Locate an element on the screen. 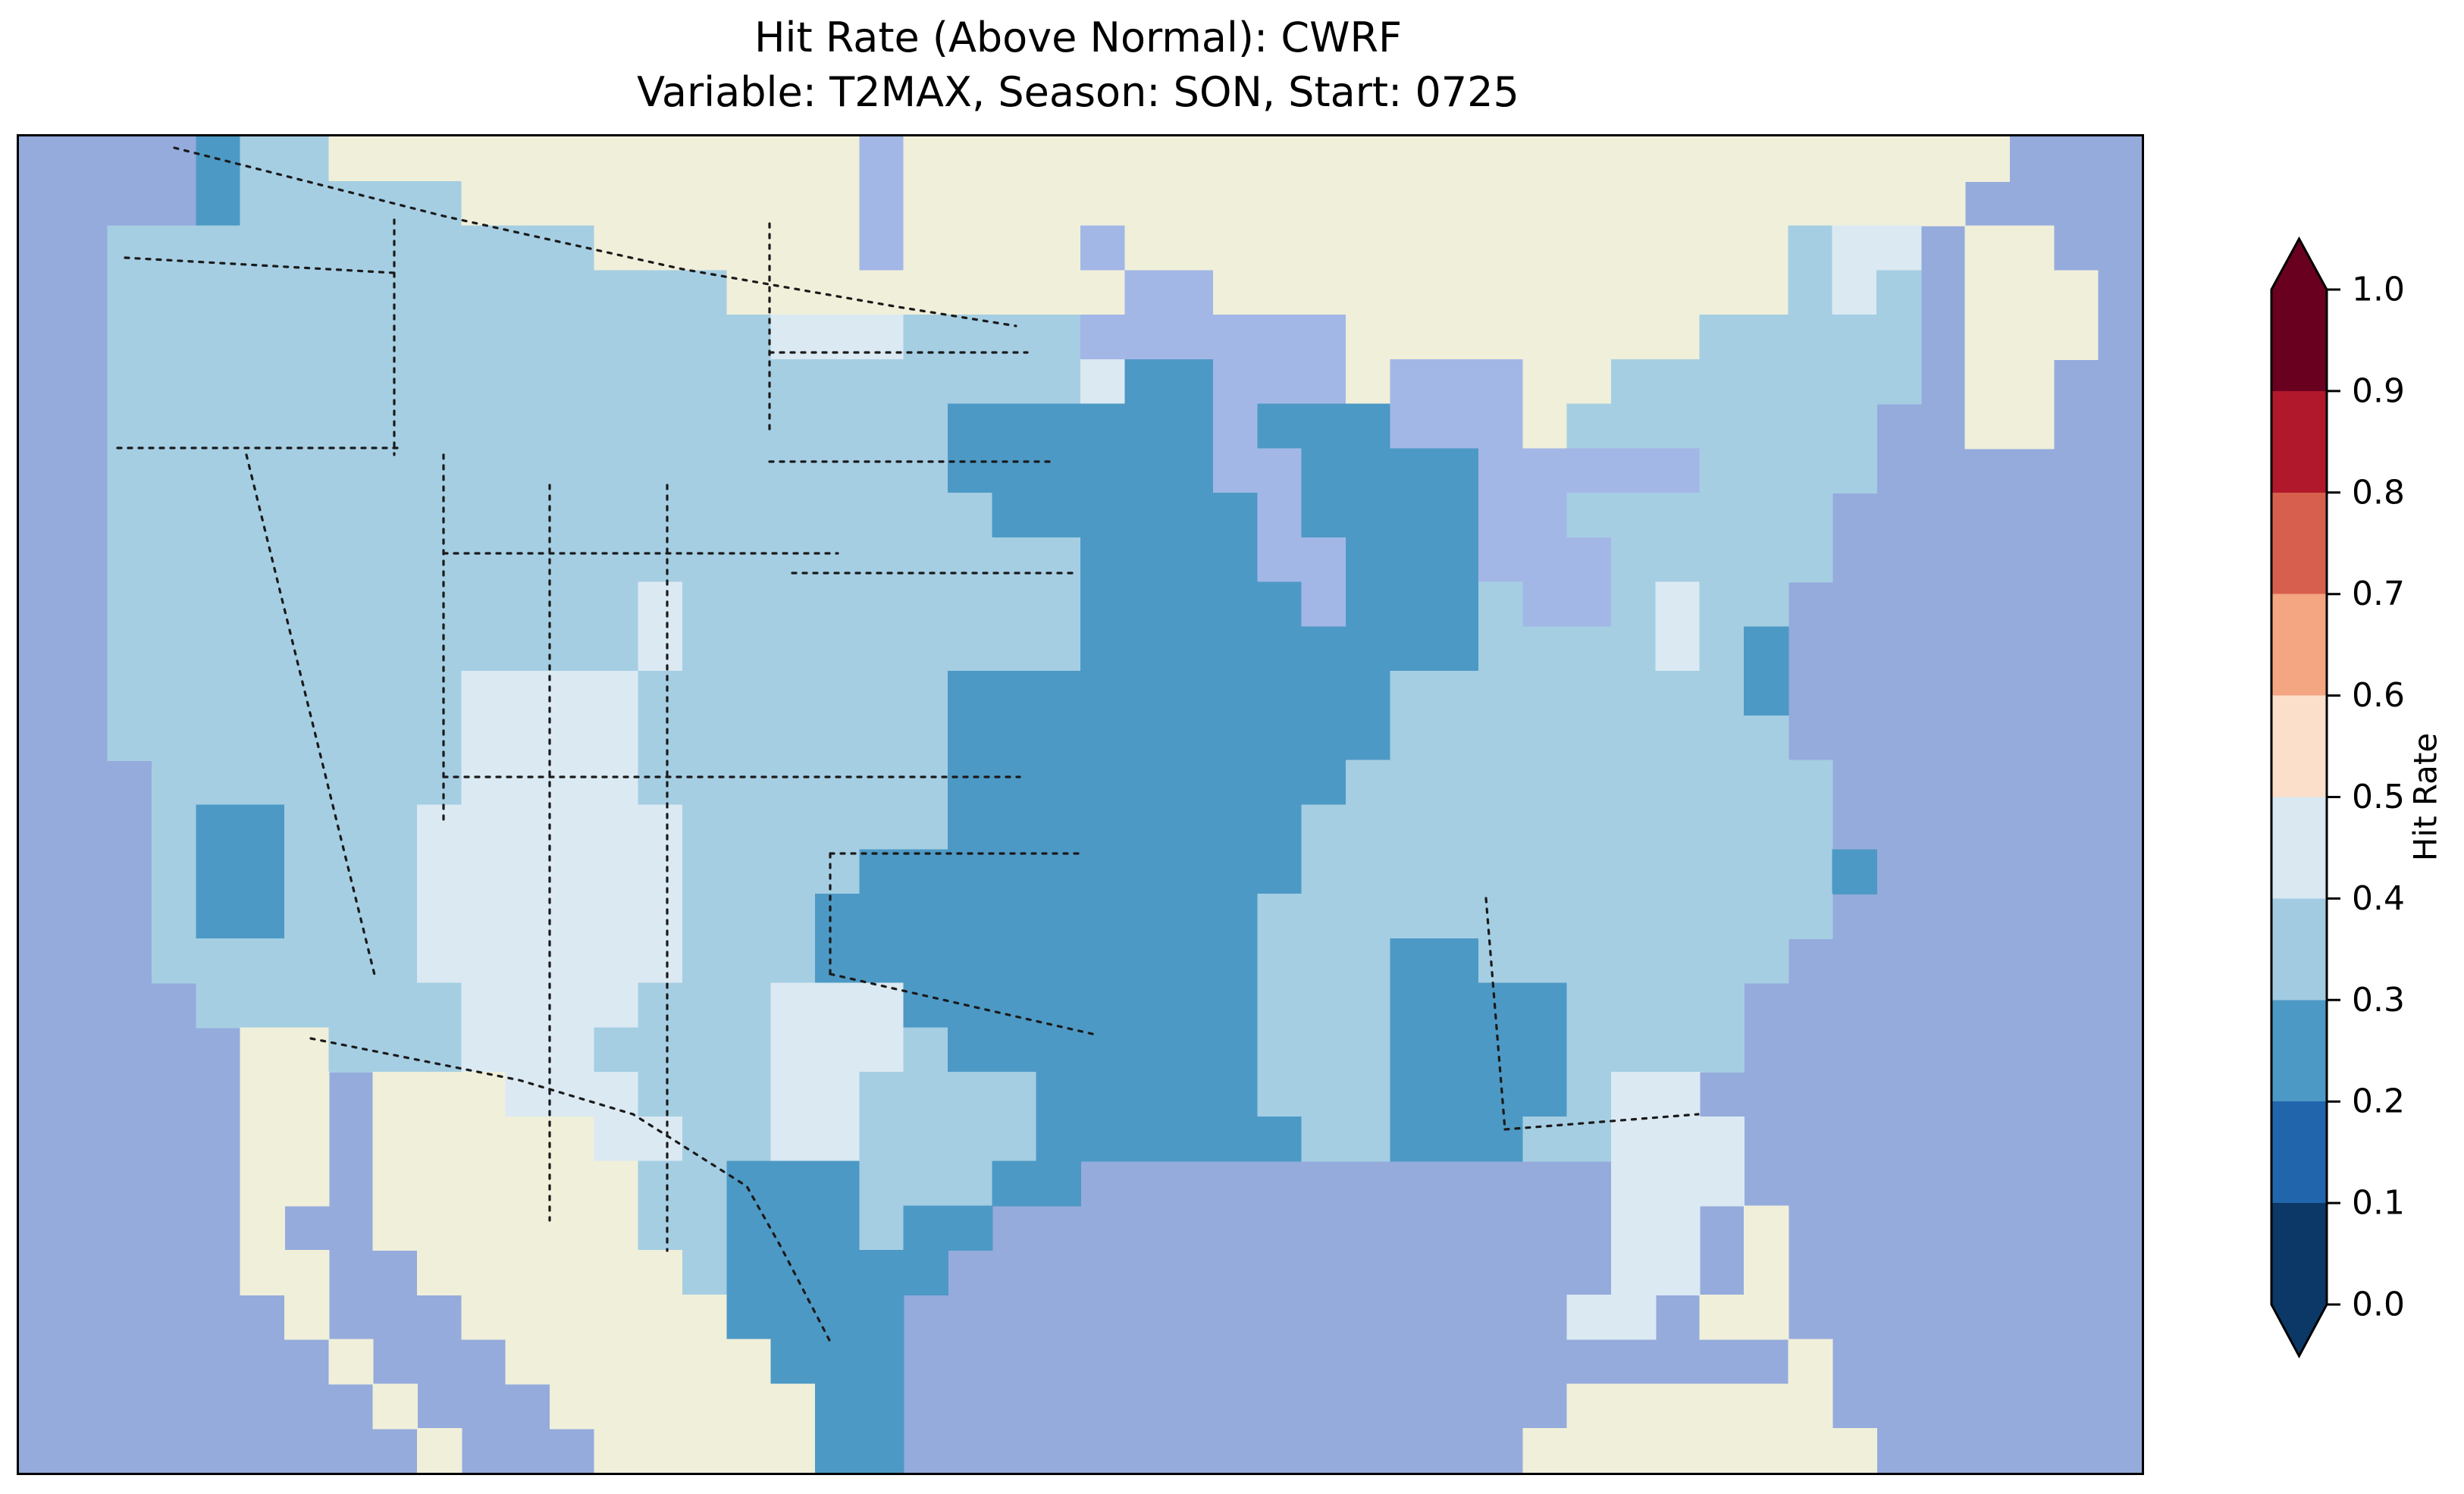  colorbar-tick-label: 0.5 is located at coordinates (2378, 797).